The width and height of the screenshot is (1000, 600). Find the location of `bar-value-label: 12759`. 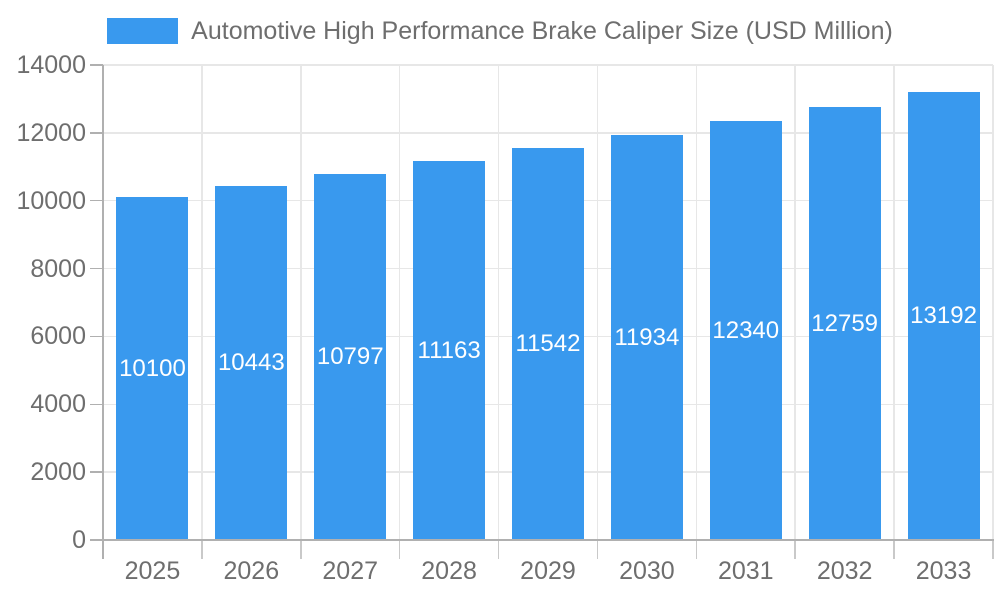

bar-value-label: 12759 is located at coordinates (845, 323).